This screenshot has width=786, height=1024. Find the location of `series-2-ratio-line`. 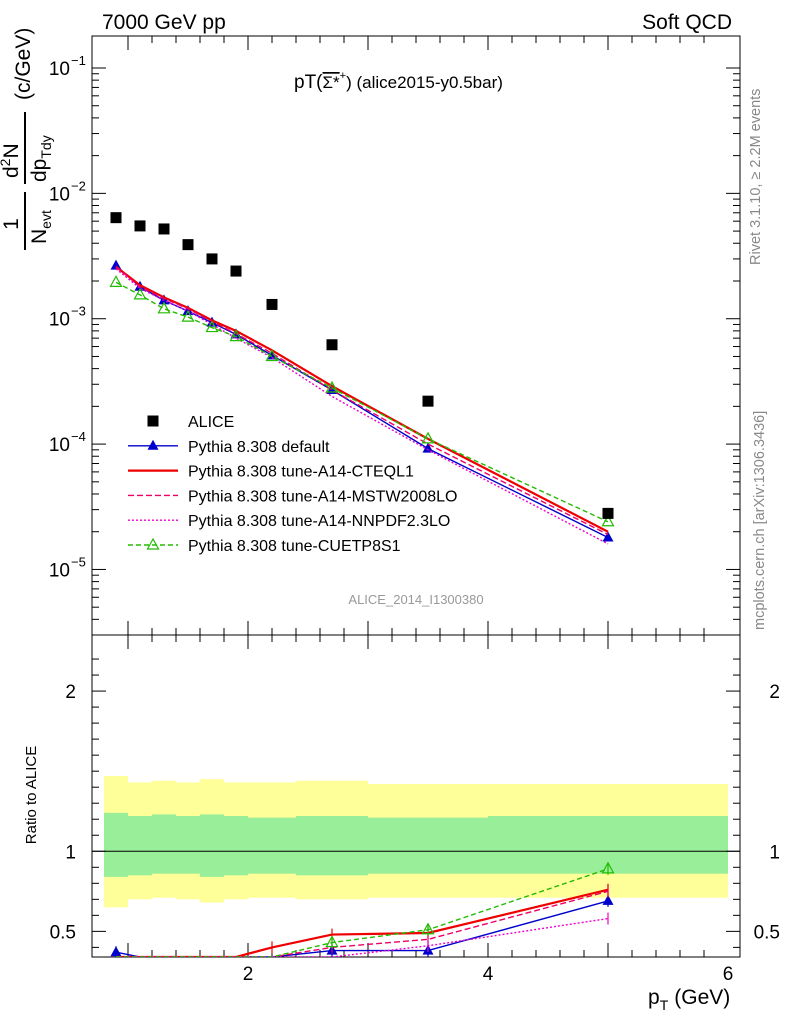

series-2-ratio-line is located at coordinates (362, 922).